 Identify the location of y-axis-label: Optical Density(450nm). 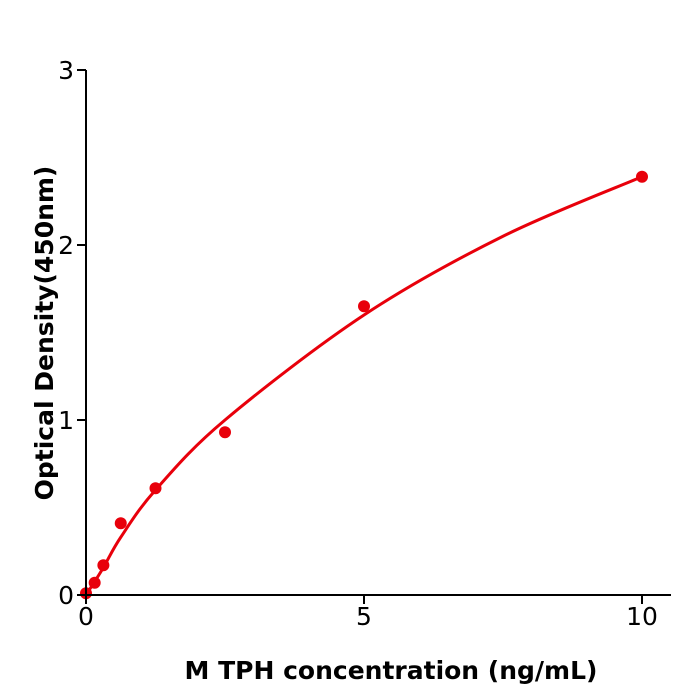
(44, 333).